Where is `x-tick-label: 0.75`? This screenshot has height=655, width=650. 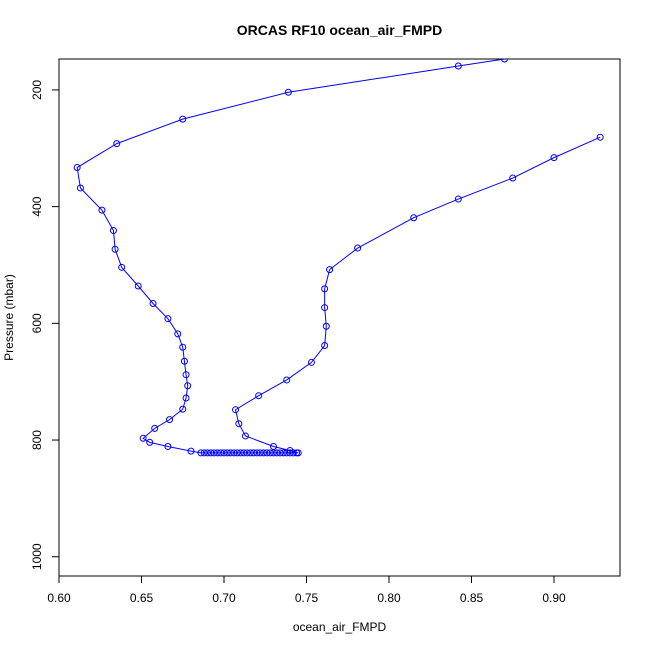 x-tick-label: 0.75 is located at coordinates (307, 598).